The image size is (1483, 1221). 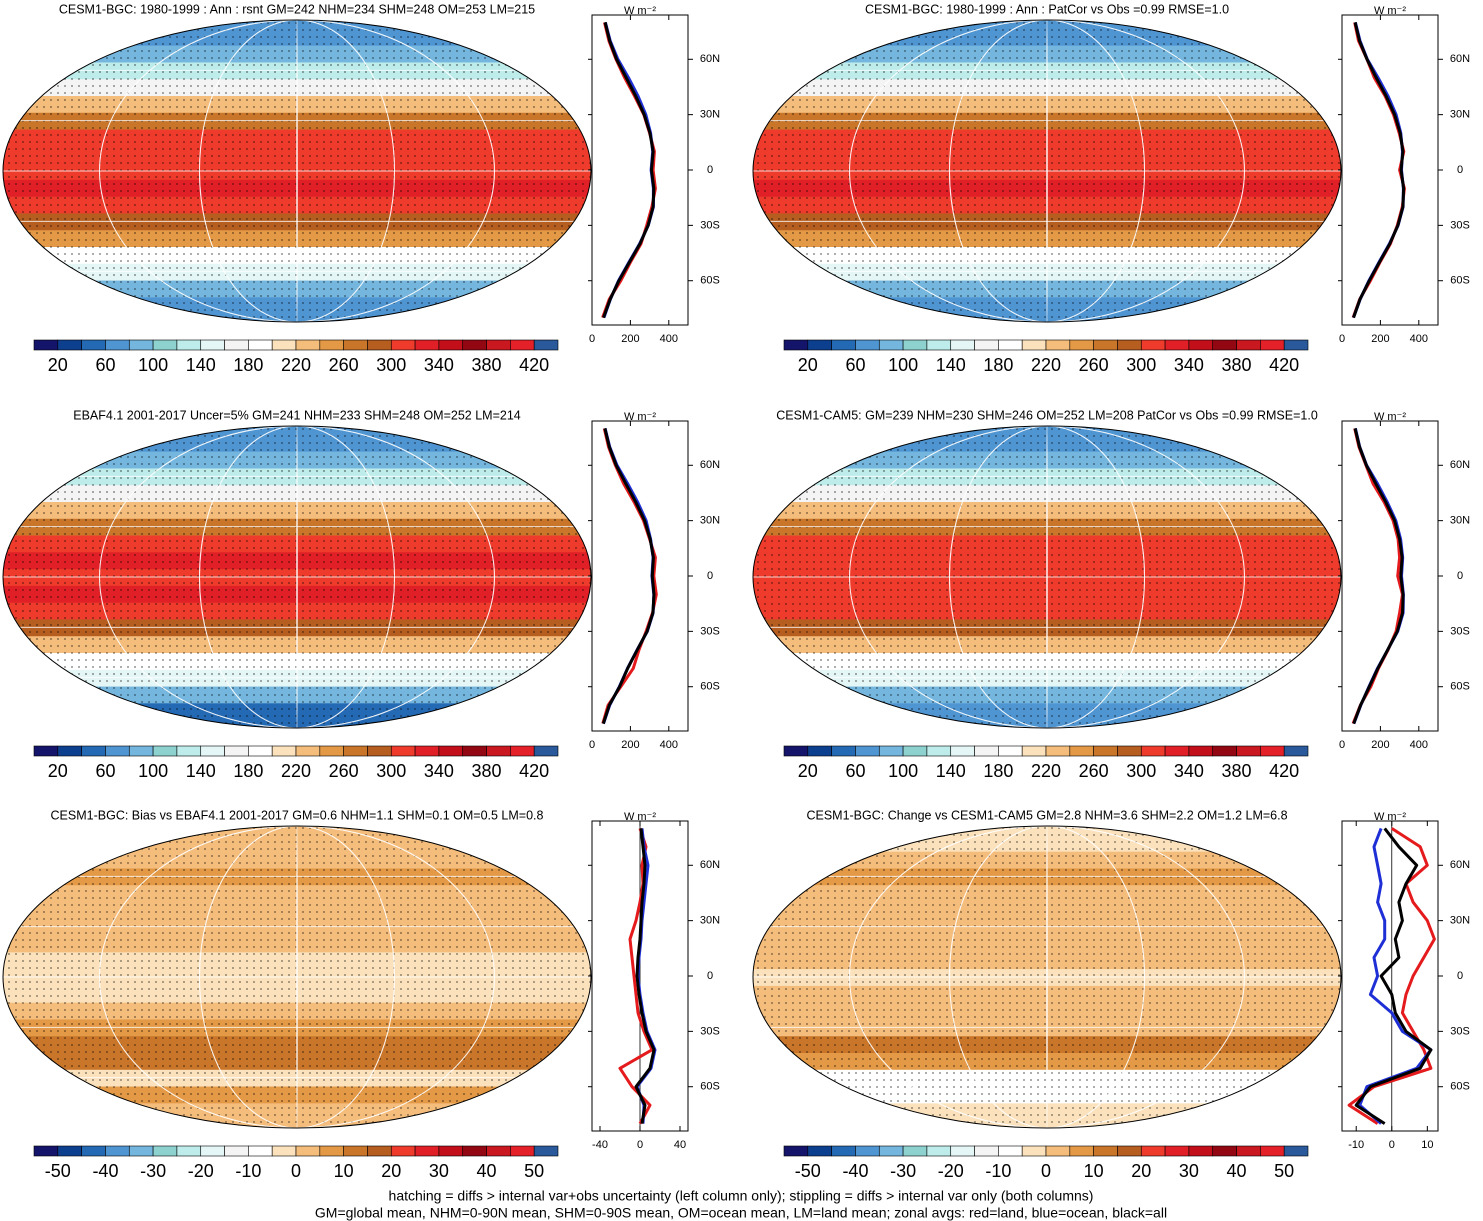 What do you see at coordinates (153, 365) in the screenshot?
I see `colorbar-label: 100` at bounding box center [153, 365].